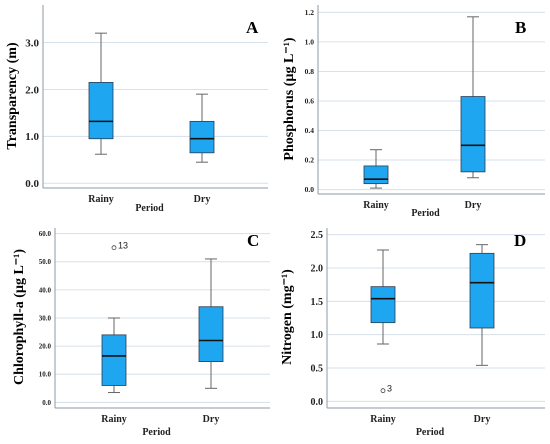 The image size is (550, 444). Describe the element at coordinates (310, 12) in the screenshot. I see `y-tick-label: 1.2` at that location.